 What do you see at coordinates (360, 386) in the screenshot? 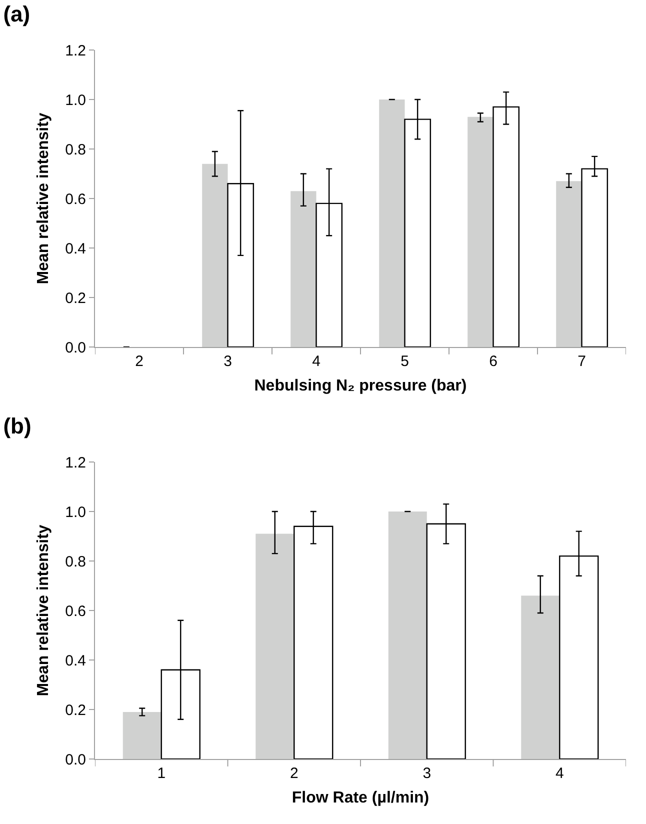
I see `x-axis-title: Nebulsing N₂ pressure (bar)` at bounding box center [360, 386].